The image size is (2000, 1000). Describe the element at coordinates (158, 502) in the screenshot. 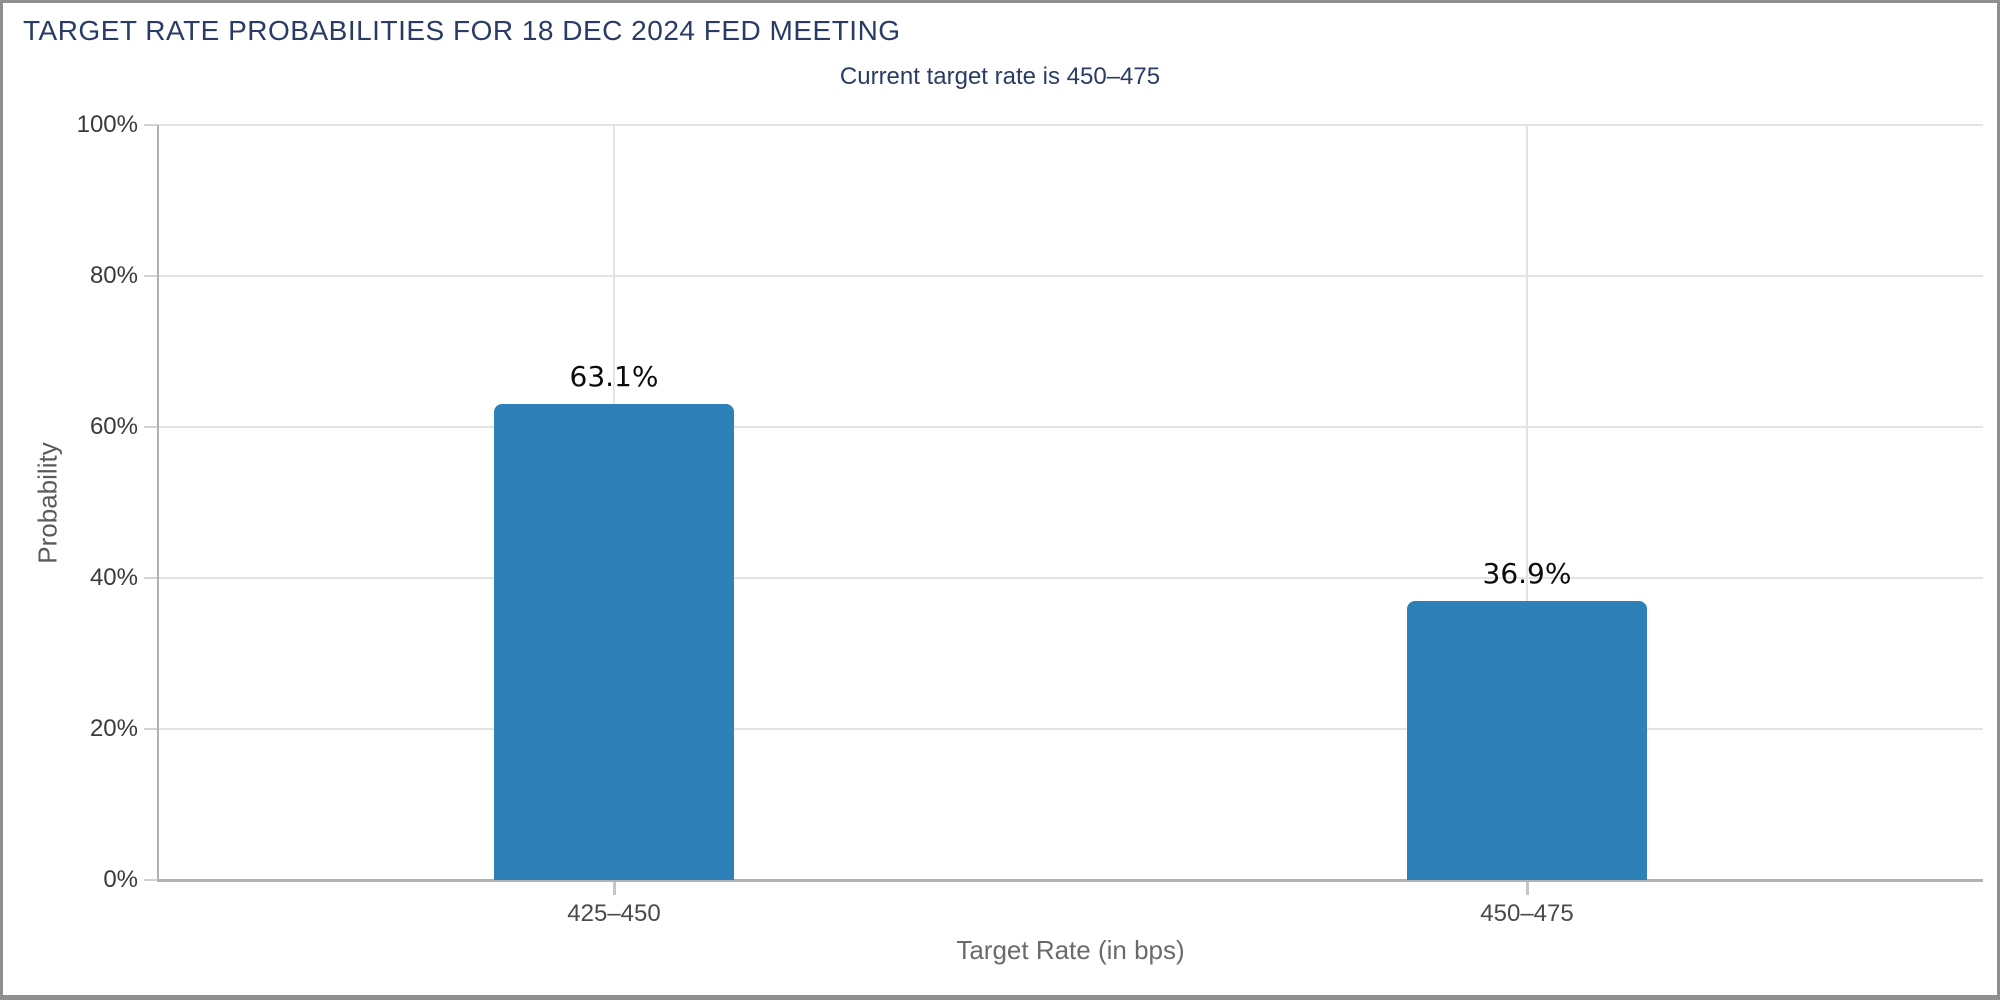

I see `y-axis-line` at that location.